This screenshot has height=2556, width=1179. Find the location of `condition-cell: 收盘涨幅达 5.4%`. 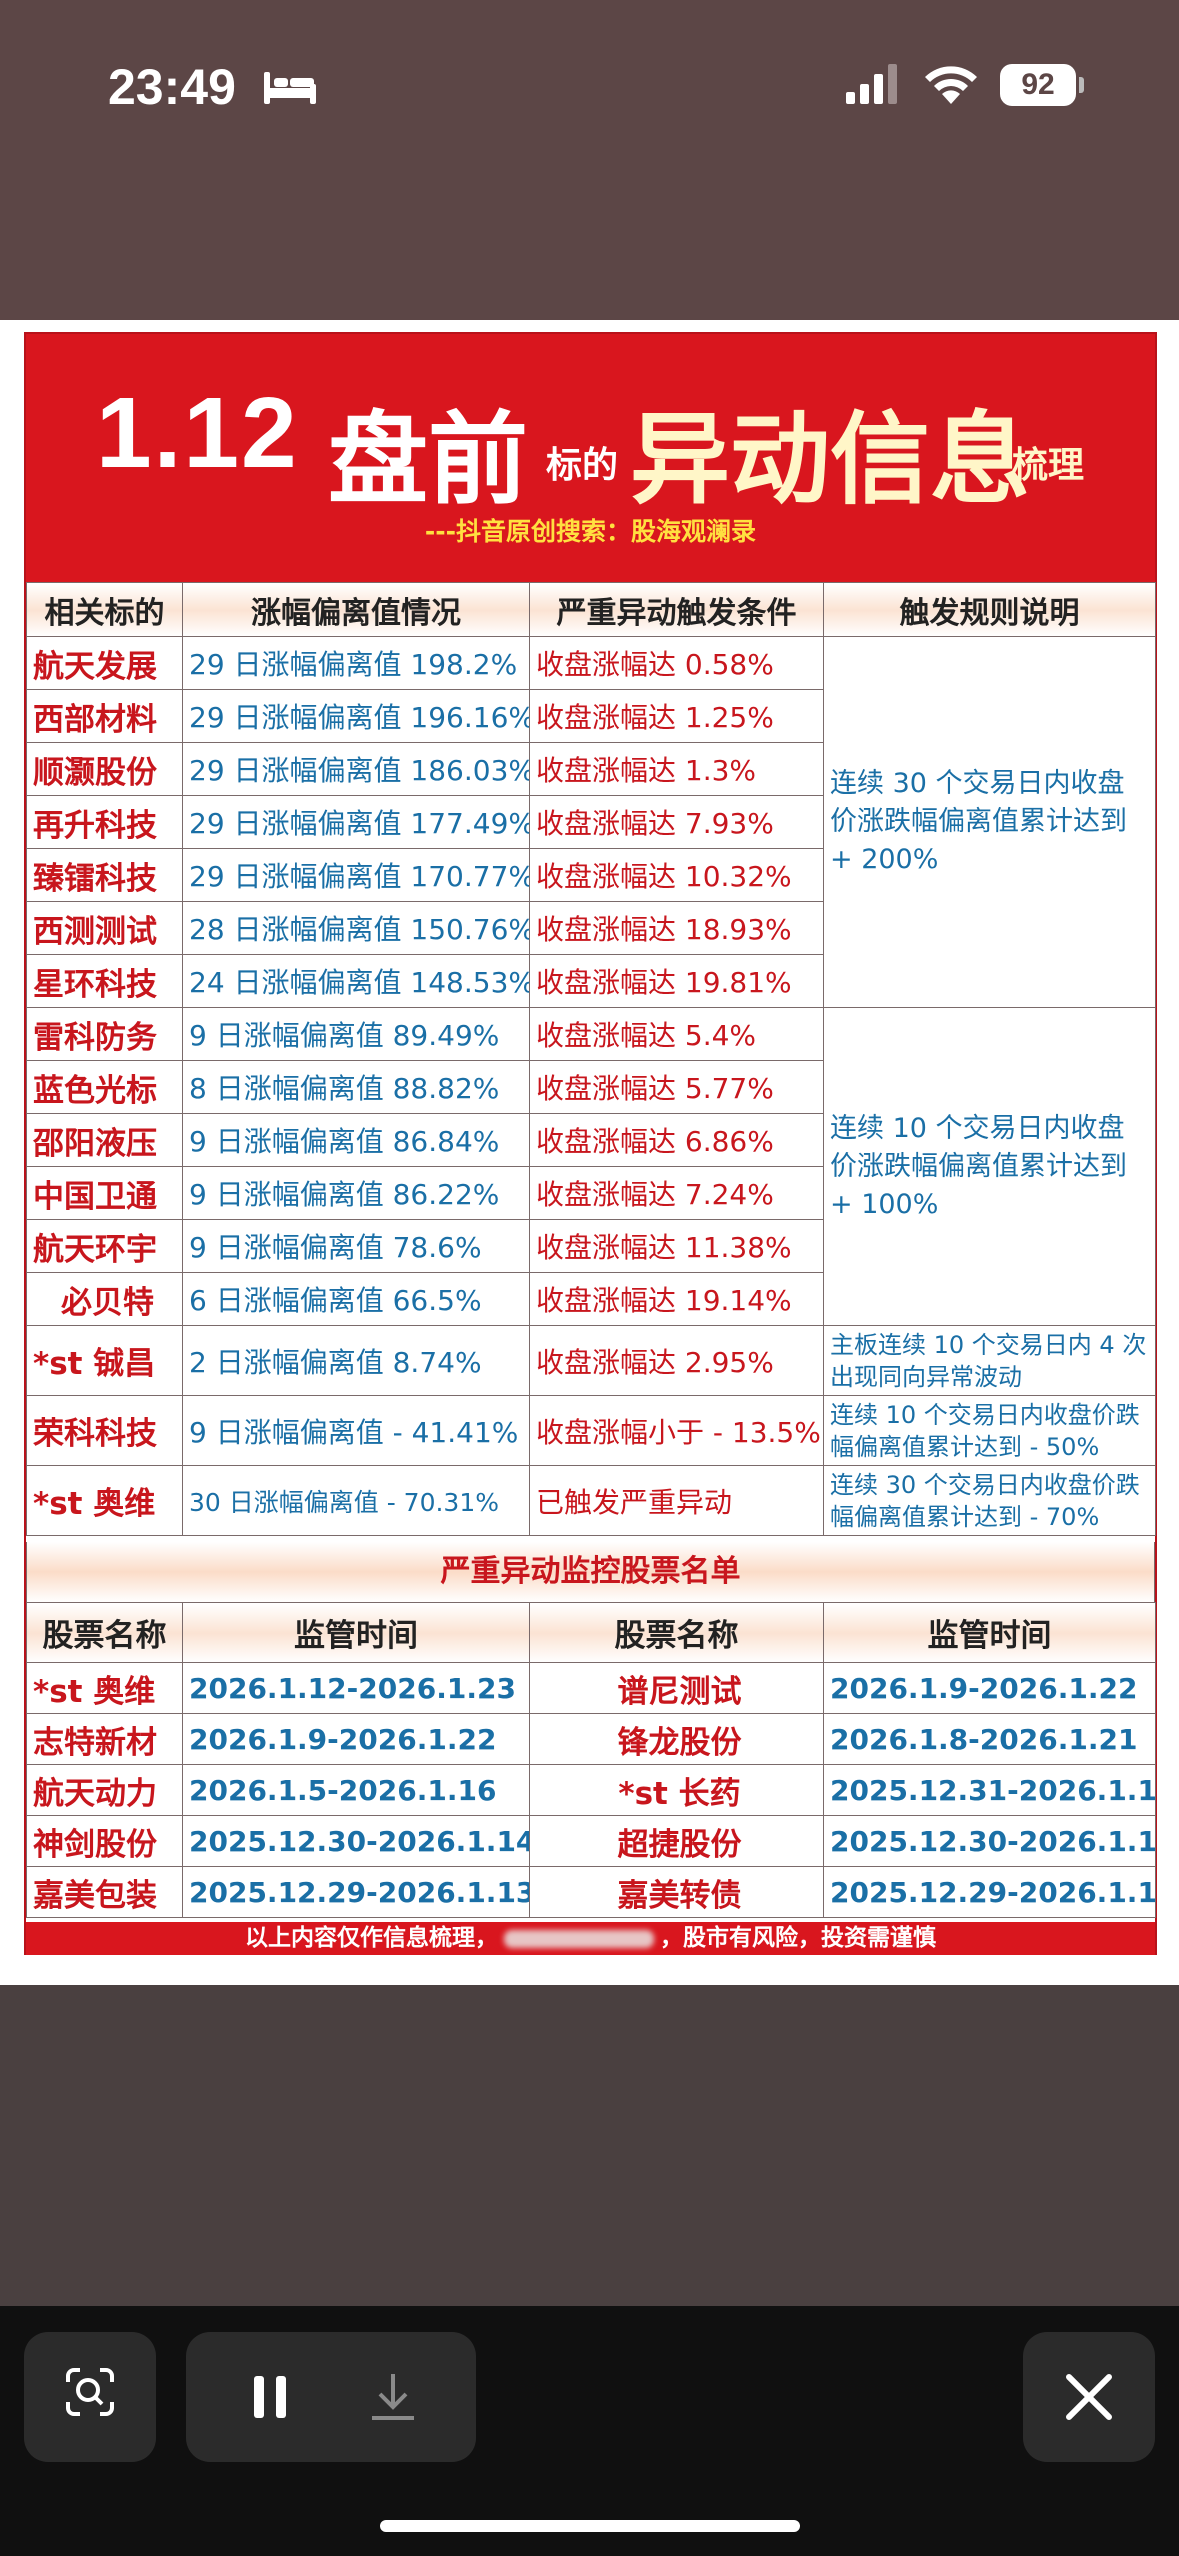

condition-cell: 收盘涨幅达 5.4% is located at coordinates (676, 1034).